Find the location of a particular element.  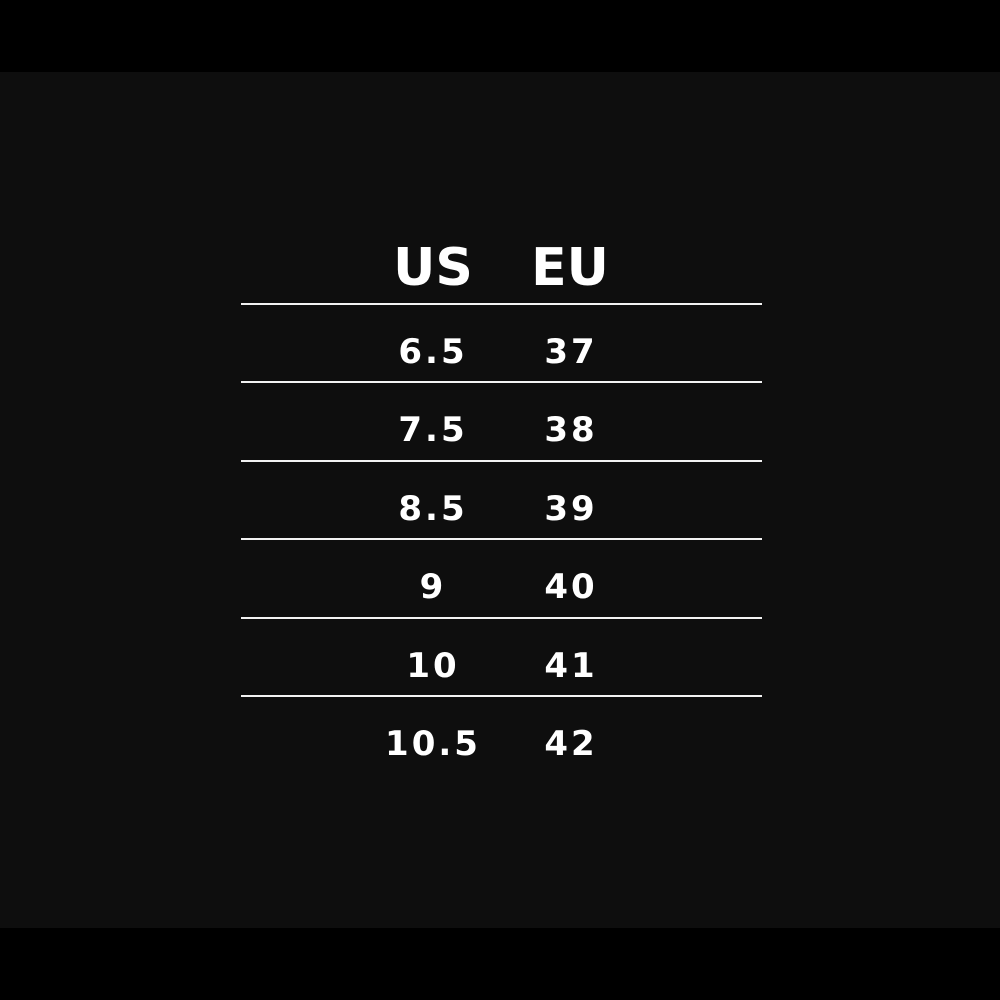

header-us: US is located at coordinates (433, 268).